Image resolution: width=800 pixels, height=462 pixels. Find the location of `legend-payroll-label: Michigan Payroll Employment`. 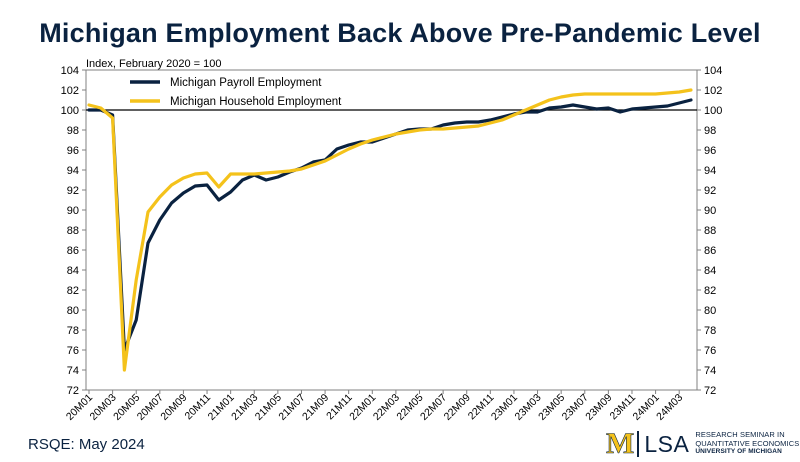

legend-payroll-label: Michigan Payroll Employment is located at coordinates (246, 83).